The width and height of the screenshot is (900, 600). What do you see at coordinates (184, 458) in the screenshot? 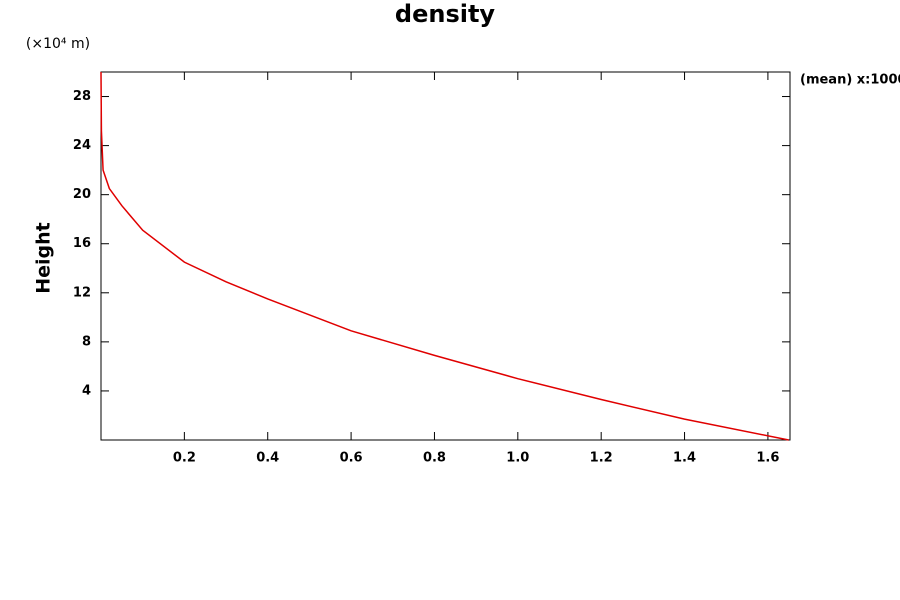
I see `x-tick-label: 0.2` at bounding box center [184, 458].